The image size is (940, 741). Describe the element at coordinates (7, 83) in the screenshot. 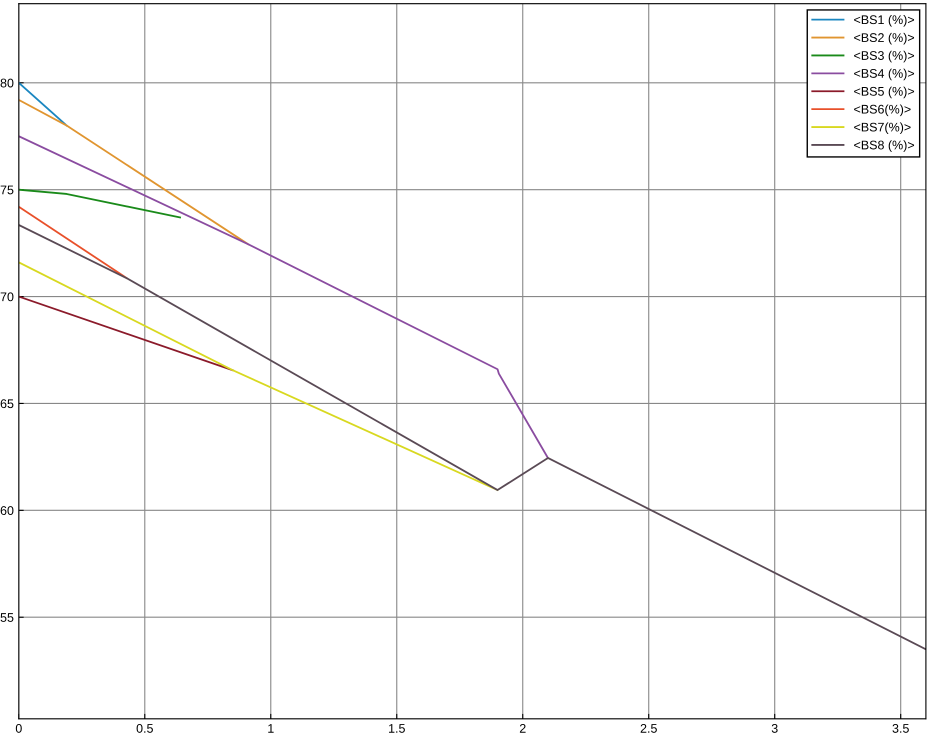

I see `y-tick-label: 80` at that location.